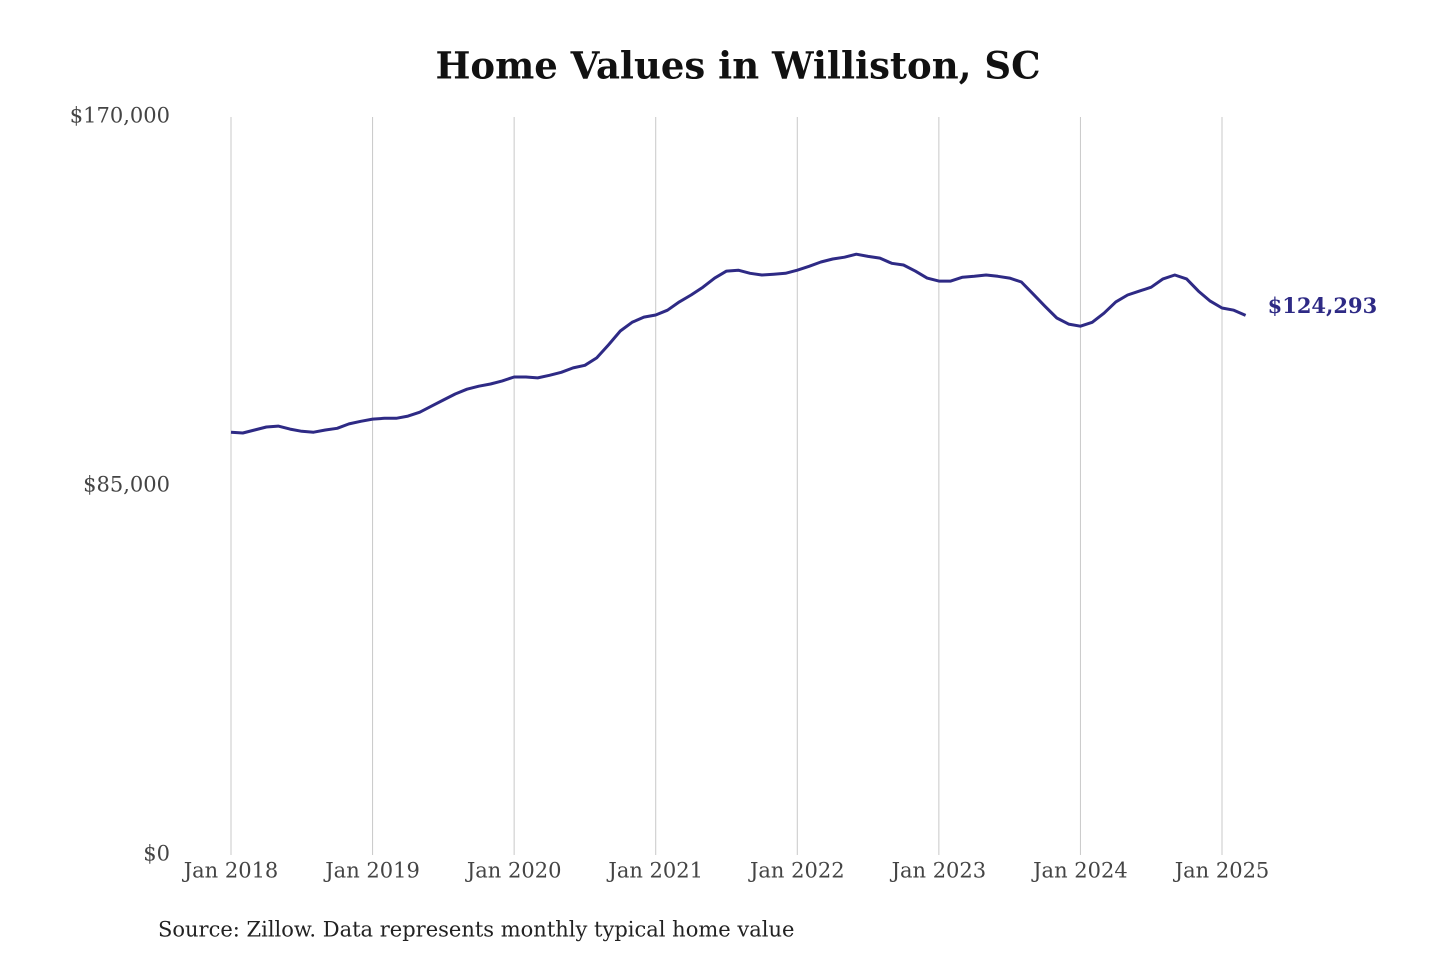  What do you see at coordinates (156, 854) in the screenshot?
I see `y-tick-label: $0` at bounding box center [156, 854].